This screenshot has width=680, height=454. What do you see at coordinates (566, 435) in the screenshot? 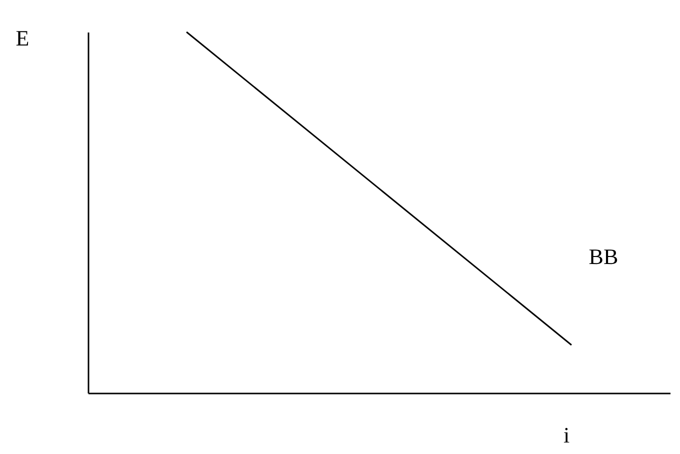
I see `x-axis-title: i` at bounding box center [566, 435].